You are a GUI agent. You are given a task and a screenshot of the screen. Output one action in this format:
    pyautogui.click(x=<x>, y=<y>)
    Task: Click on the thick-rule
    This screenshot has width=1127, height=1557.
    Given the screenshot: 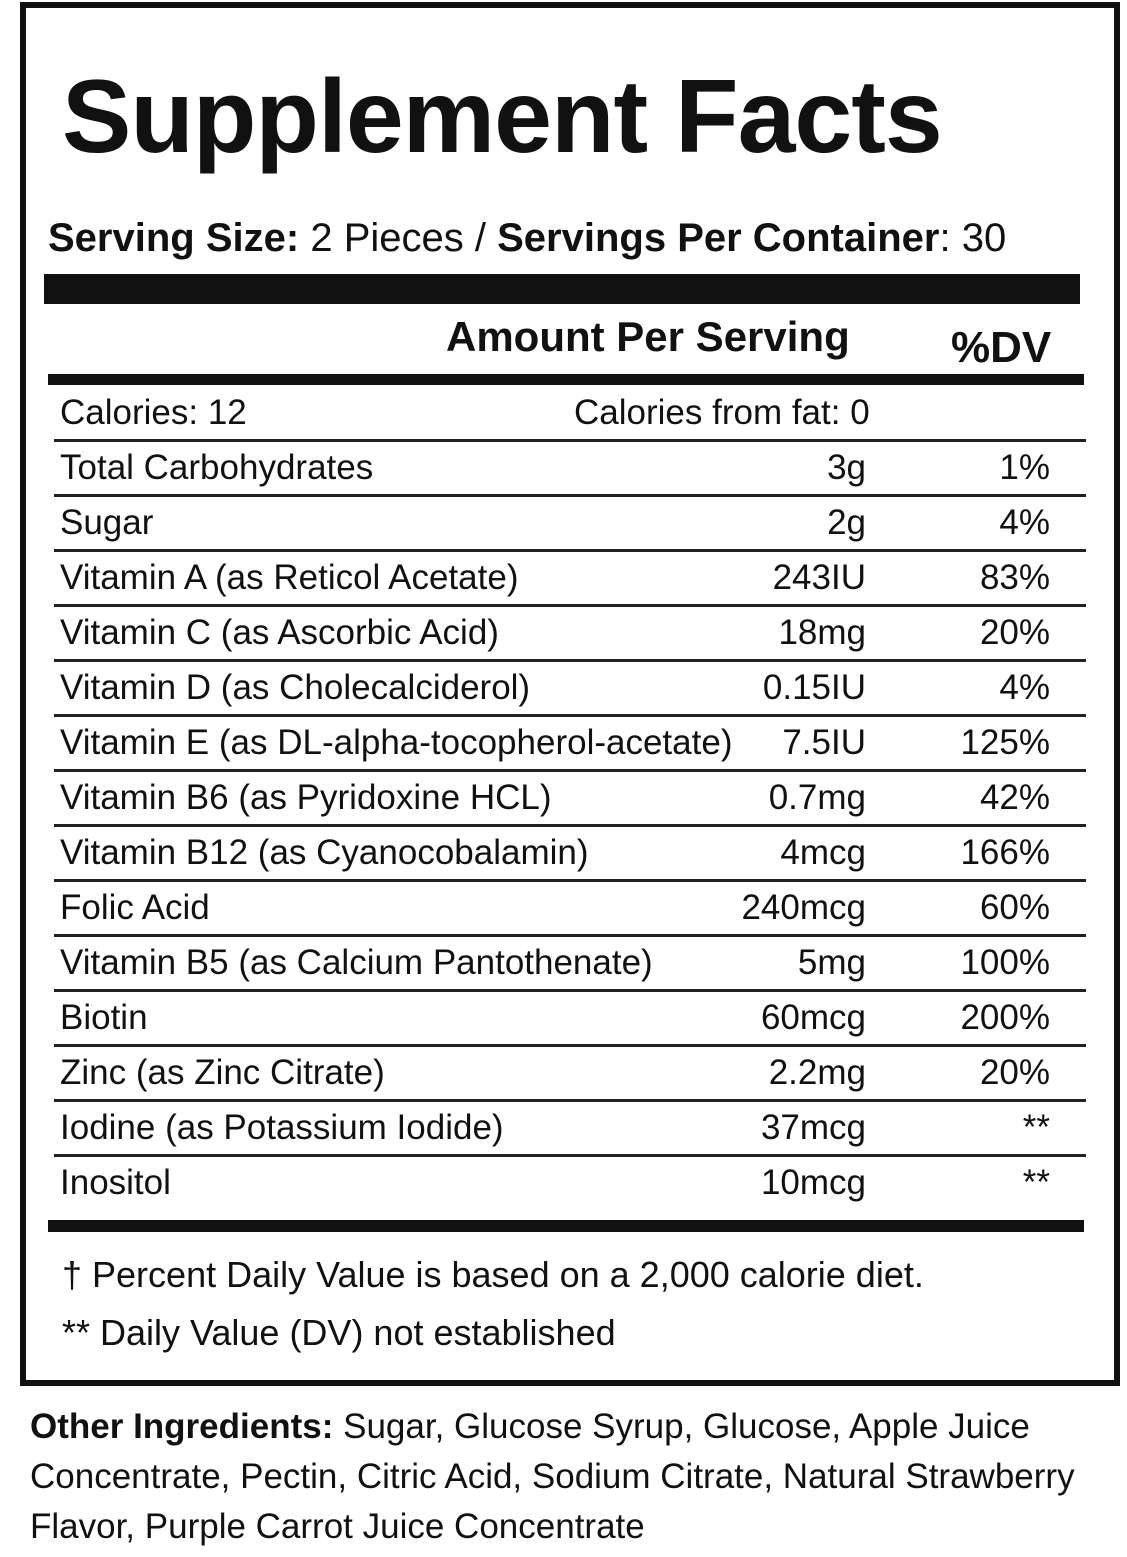 What is the action you would take?
    pyautogui.click(x=562, y=289)
    